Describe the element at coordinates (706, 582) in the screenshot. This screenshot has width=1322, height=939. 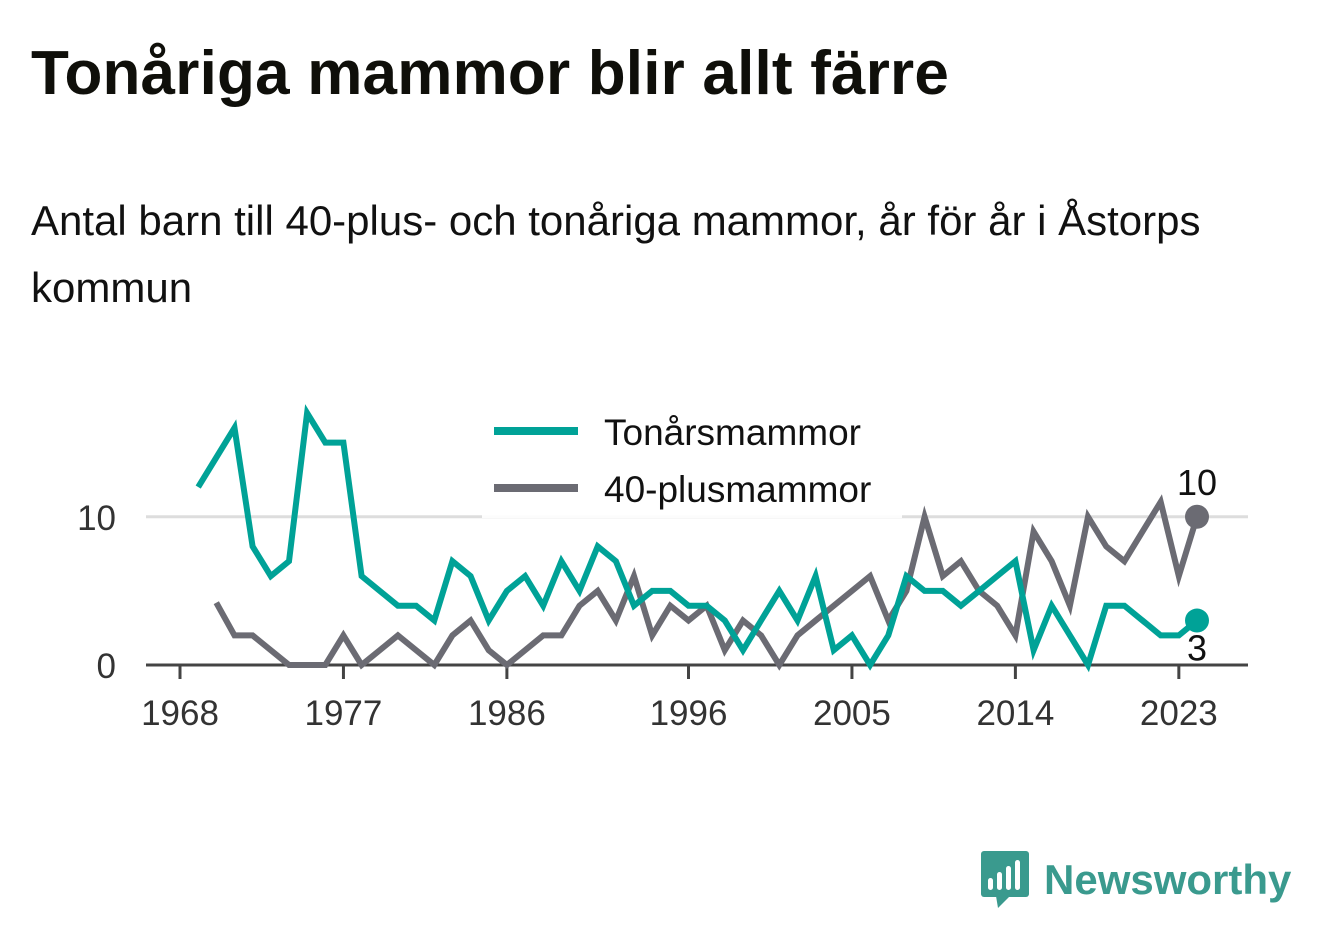
I see `series-line-40plusmammor` at that location.